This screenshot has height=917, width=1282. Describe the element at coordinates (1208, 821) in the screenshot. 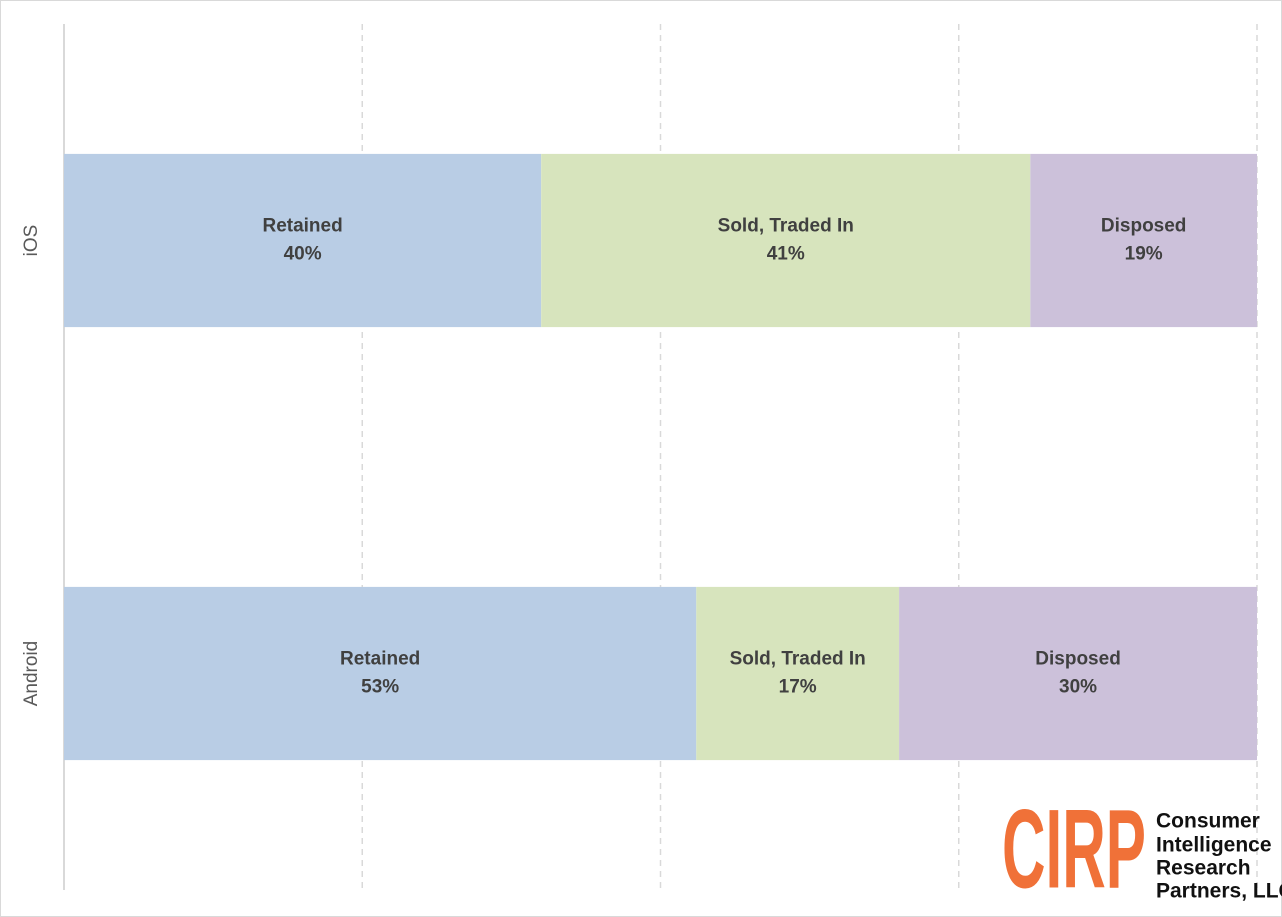

I see `logo-text: Consumer` at that location.